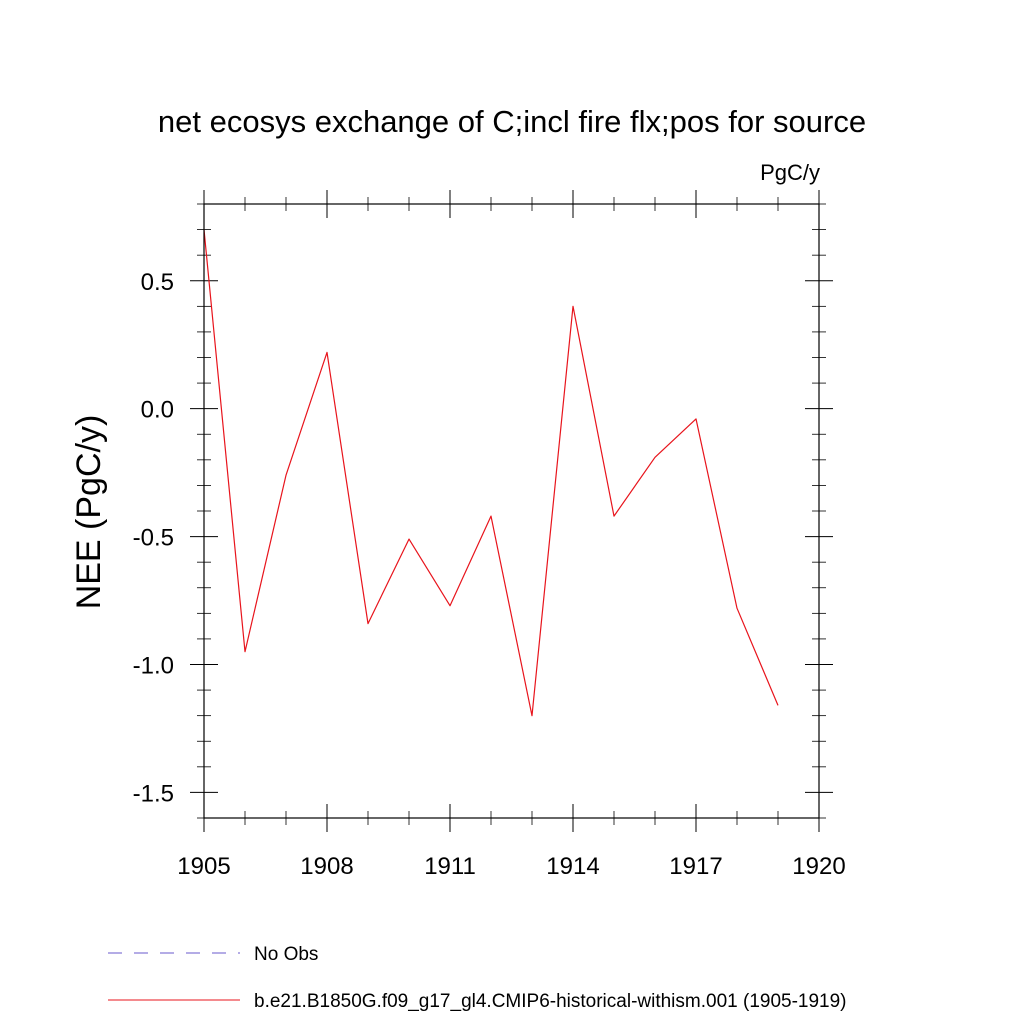 Image resolution: width=1024 pixels, height=1024 pixels. Describe the element at coordinates (790, 172) in the screenshot. I see `units-label: PgC/y` at that location.